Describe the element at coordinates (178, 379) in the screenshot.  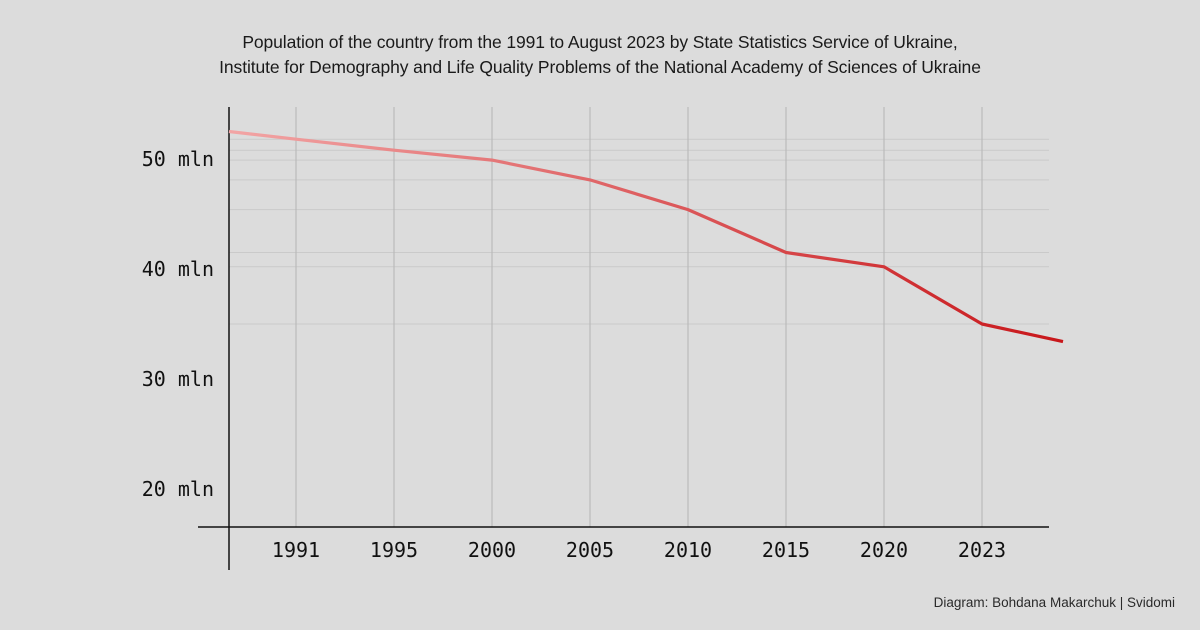
I see `y-tick-label: 30 mln` at that location.